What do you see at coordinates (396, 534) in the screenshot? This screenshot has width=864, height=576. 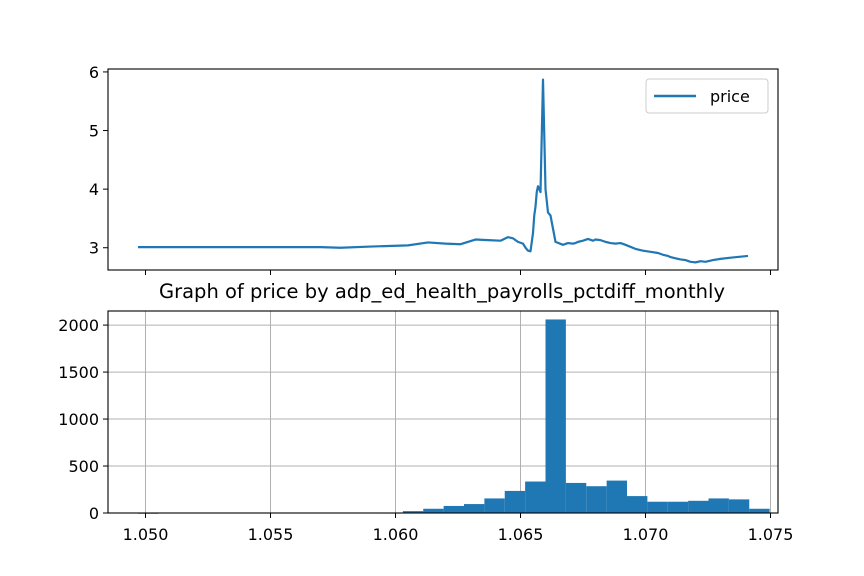 I see `histogram-x-tick-label: 1.060` at bounding box center [396, 534].